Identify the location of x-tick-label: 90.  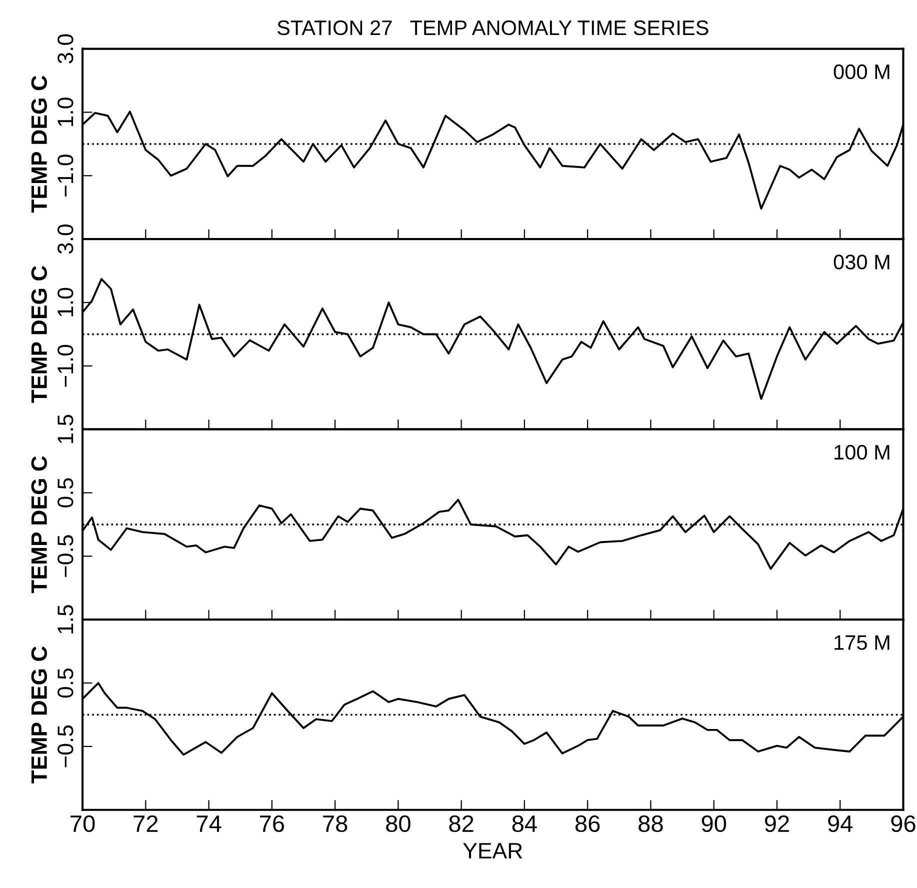
(714, 823).